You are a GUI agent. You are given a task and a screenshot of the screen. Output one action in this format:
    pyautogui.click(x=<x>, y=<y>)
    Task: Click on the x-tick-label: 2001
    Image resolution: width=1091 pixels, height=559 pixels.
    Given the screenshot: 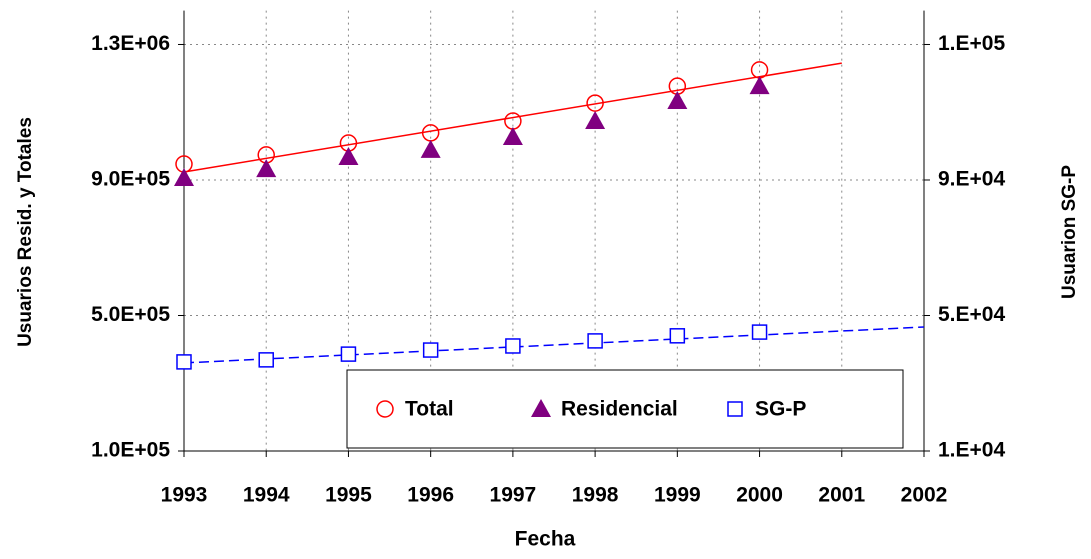 What is the action you would take?
    pyautogui.click(x=841, y=495)
    